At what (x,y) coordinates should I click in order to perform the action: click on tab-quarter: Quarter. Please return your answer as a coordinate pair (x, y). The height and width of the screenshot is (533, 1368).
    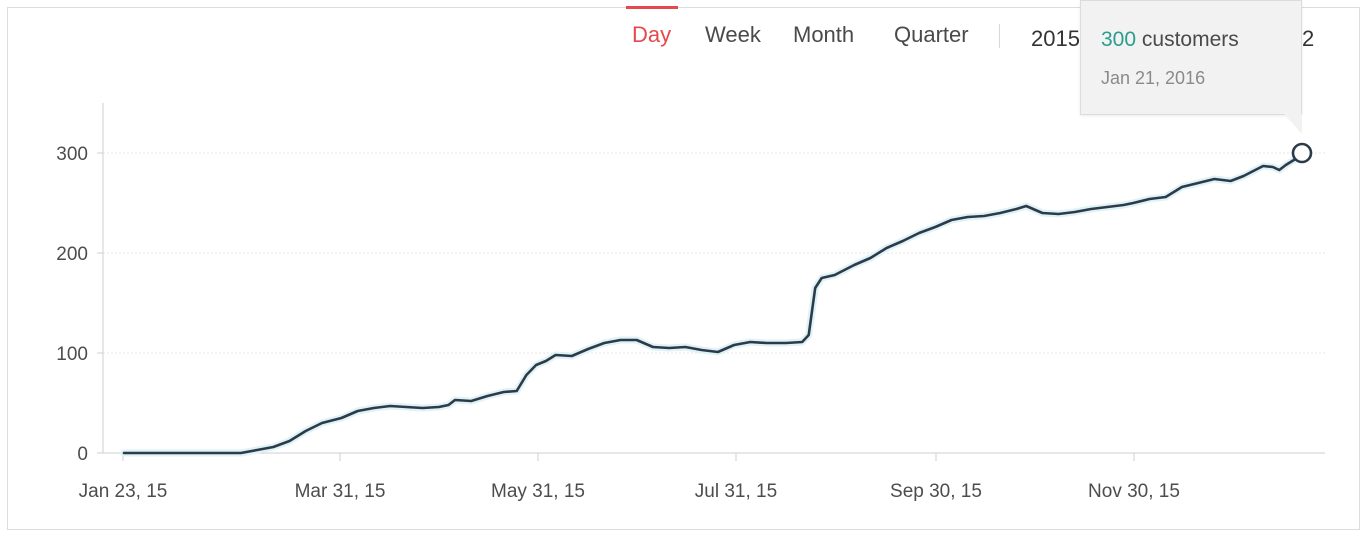
    Looking at the image, I should click on (931, 34).